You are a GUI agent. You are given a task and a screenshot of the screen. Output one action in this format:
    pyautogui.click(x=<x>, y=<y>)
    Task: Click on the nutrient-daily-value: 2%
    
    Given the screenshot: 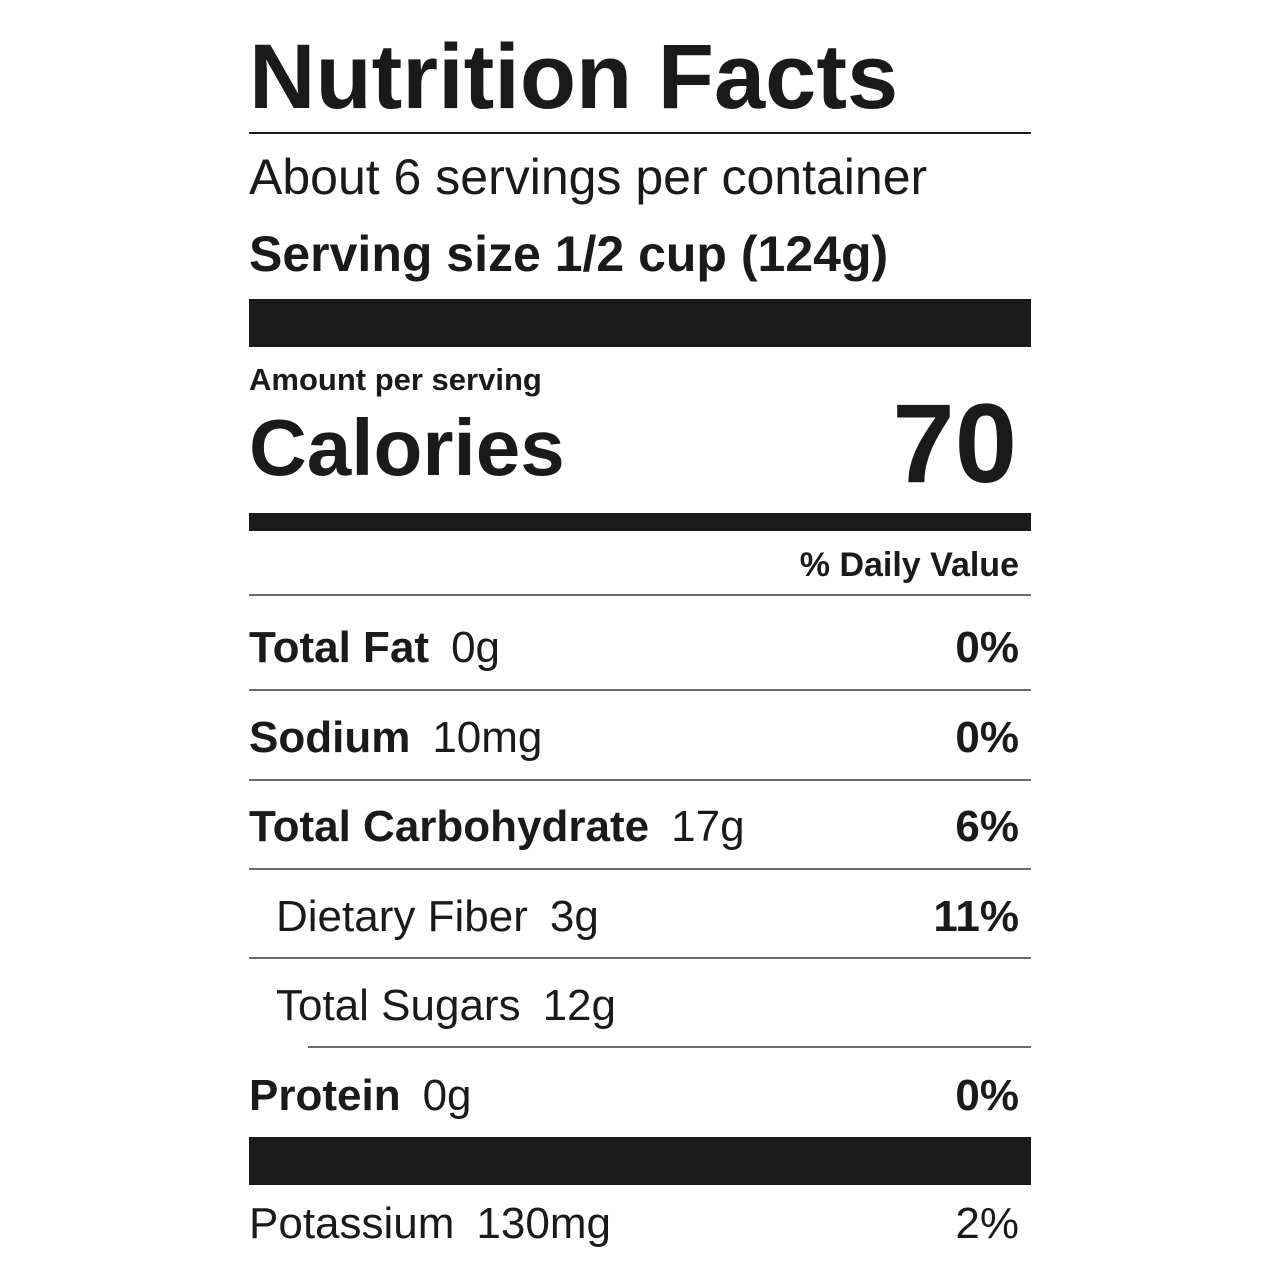 What is the action you would take?
    pyautogui.click(x=987, y=1223)
    